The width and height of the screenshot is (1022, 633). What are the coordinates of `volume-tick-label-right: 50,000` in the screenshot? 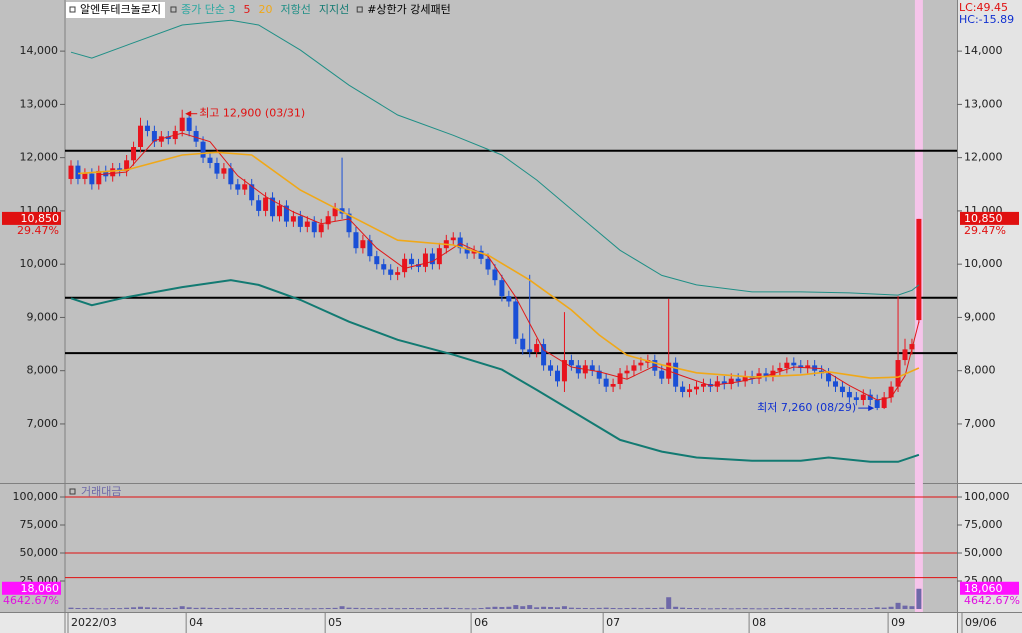 It's located at (983, 552).